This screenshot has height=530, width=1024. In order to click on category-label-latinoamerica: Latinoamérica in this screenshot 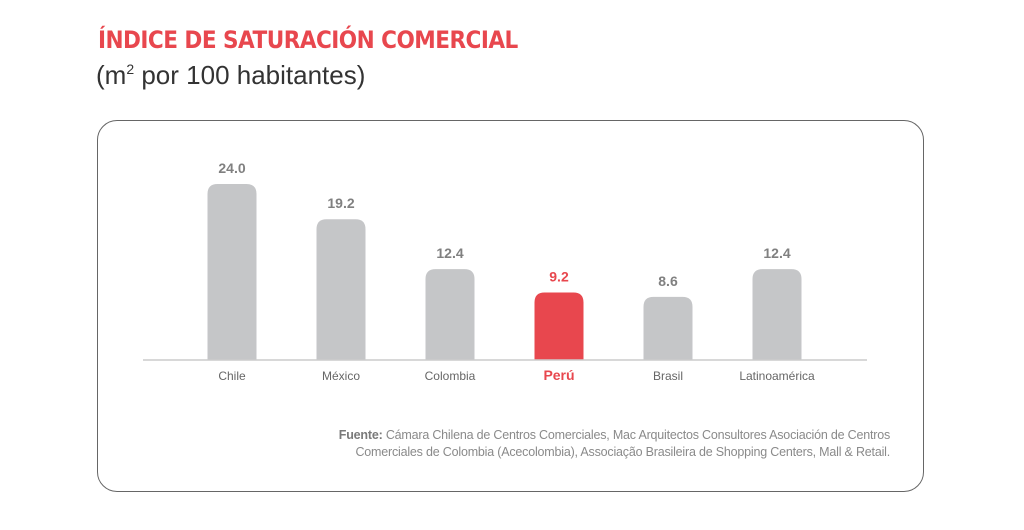, I will do `click(777, 376)`.